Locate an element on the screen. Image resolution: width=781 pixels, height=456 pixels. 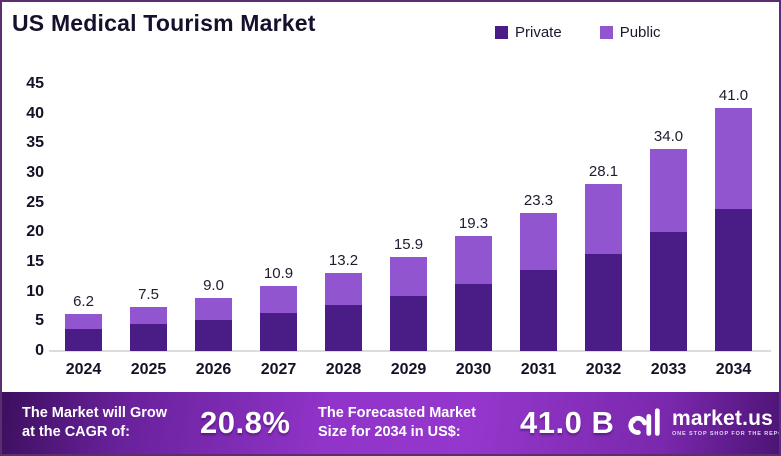
y-axis-tick-35: 35 is located at coordinates (35, 143).